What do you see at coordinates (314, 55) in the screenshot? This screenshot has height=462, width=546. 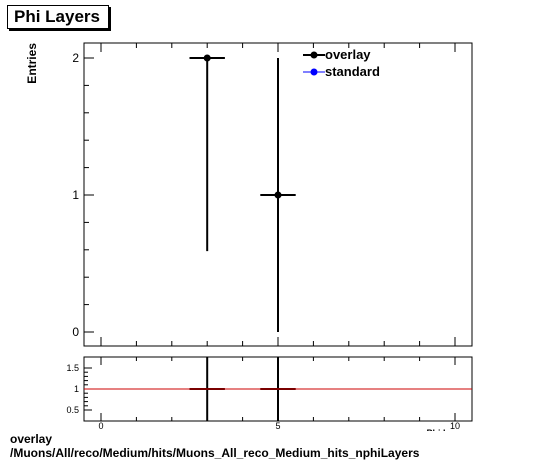 I see `legend-marker-overlay` at bounding box center [314, 55].